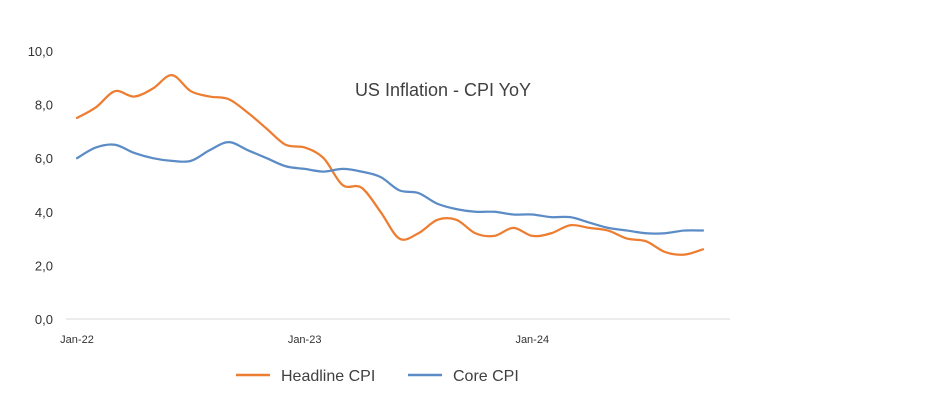 This screenshot has width=939, height=418. What do you see at coordinates (305, 340) in the screenshot?
I see `x-tick-label: Jan-23` at bounding box center [305, 340].